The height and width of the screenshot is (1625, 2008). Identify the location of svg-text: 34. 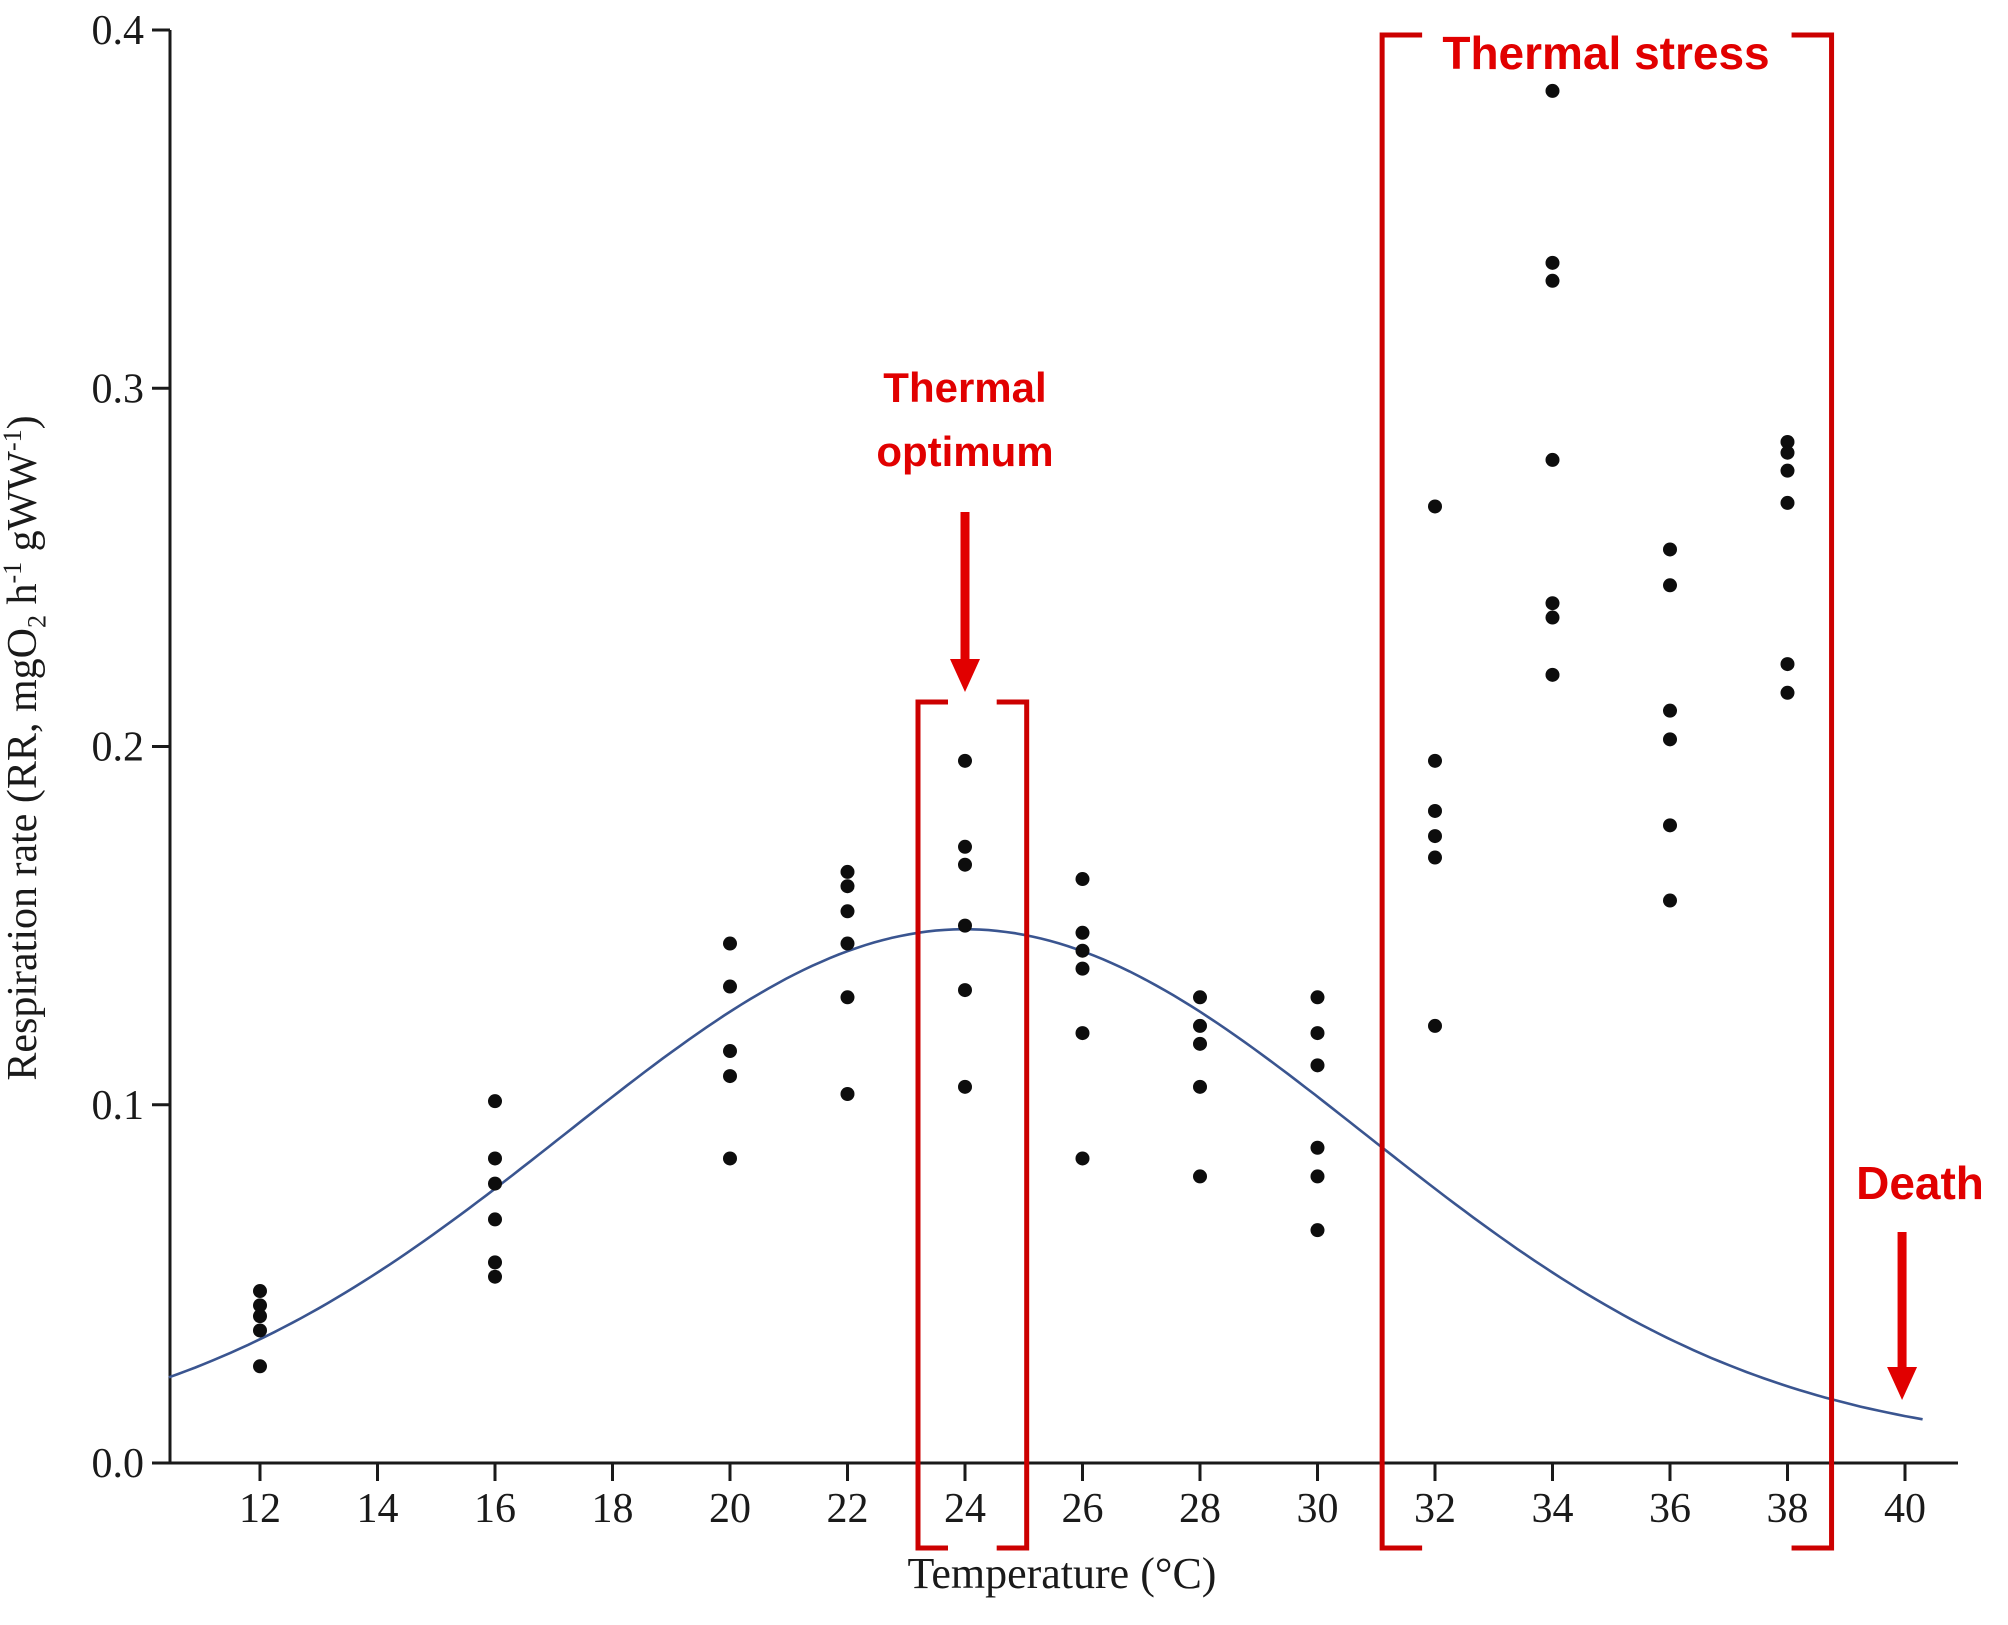
(1553, 1509).